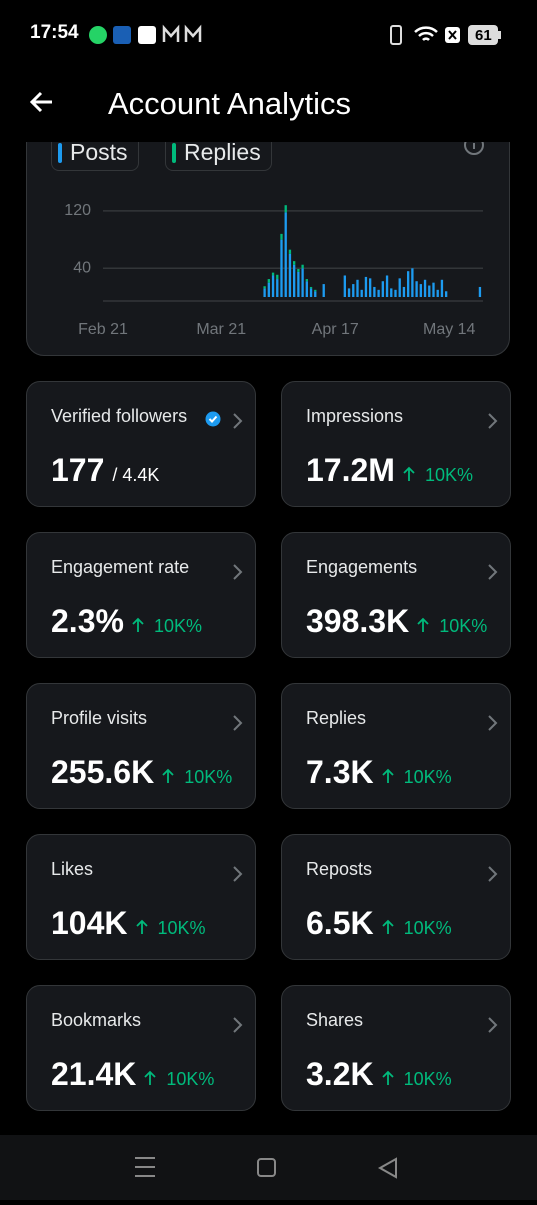 The width and height of the screenshot is (537, 1205). I want to click on legend-label: Posts, so click(99, 152).